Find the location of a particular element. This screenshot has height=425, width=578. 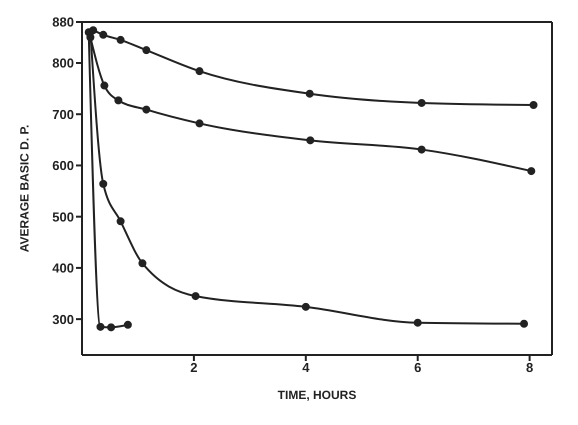

y-tick-label: 800 is located at coordinates (63, 63).